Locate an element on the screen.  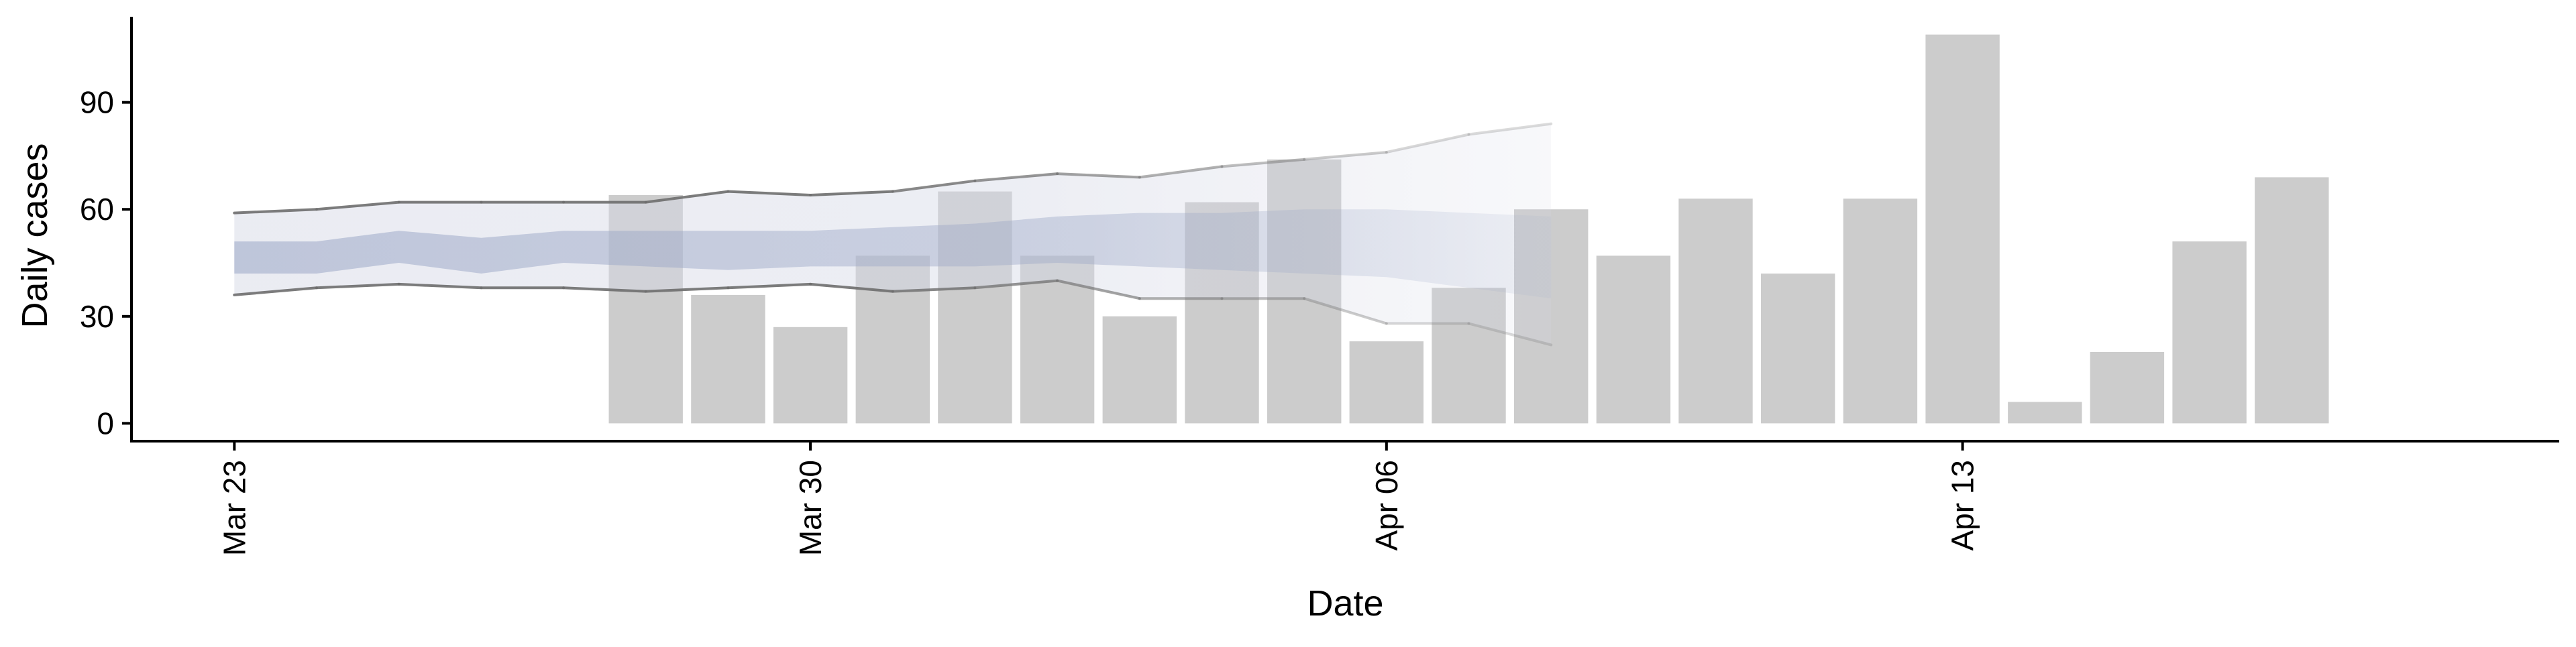
x-tick-label: Apr 13 is located at coordinates (1962, 505).